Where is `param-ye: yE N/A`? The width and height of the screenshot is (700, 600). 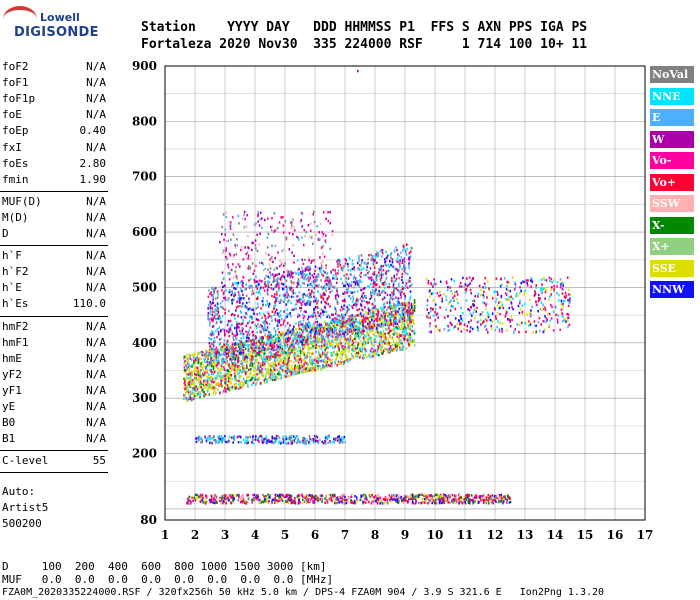 param-ye: yE N/A is located at coordinates (54, 408).